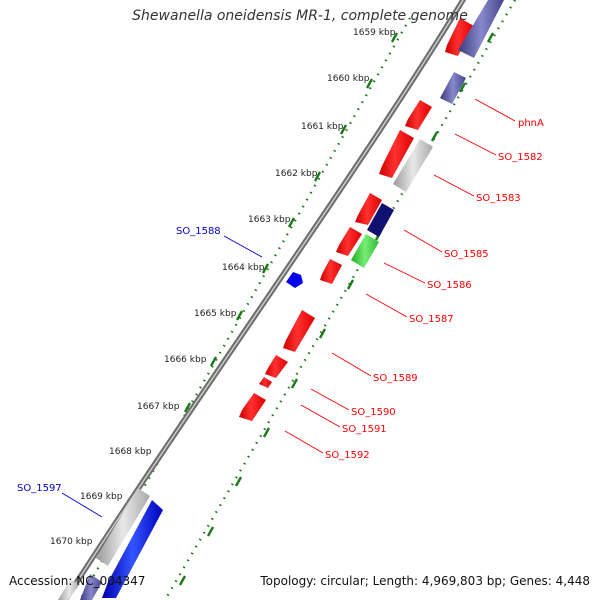  What do you see at coordinates (243, 268) in the screenshot?
I see `tick-label: 1664 kbp` at bounding box center [243, 268].